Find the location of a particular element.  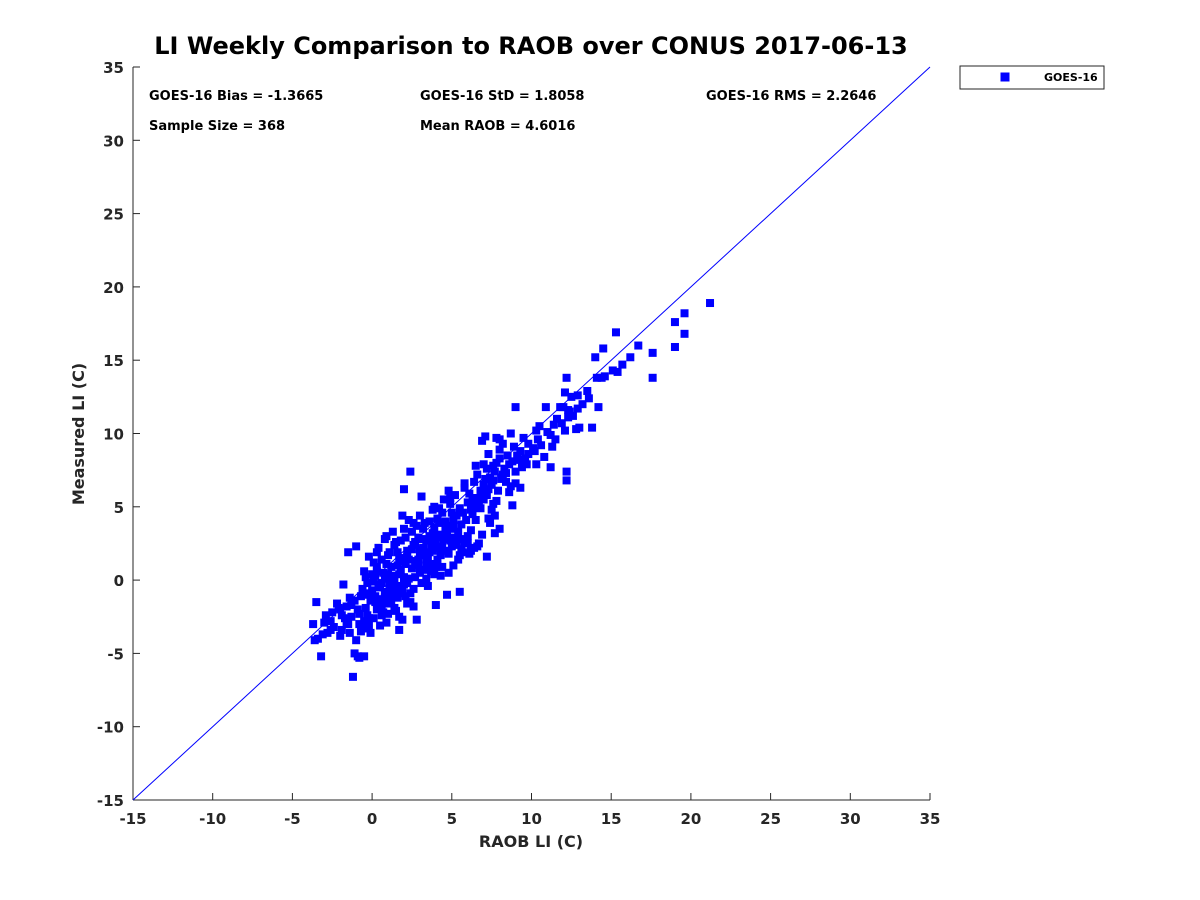

stat-bias: GOES-16 Bias = -1.3665 is located at coordinates (236, 96).